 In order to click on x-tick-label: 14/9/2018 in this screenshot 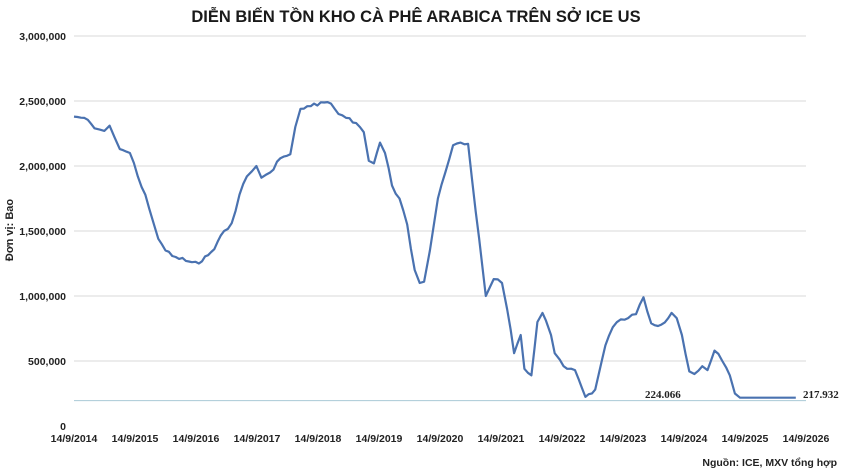, I will do `click(318, 439)`.